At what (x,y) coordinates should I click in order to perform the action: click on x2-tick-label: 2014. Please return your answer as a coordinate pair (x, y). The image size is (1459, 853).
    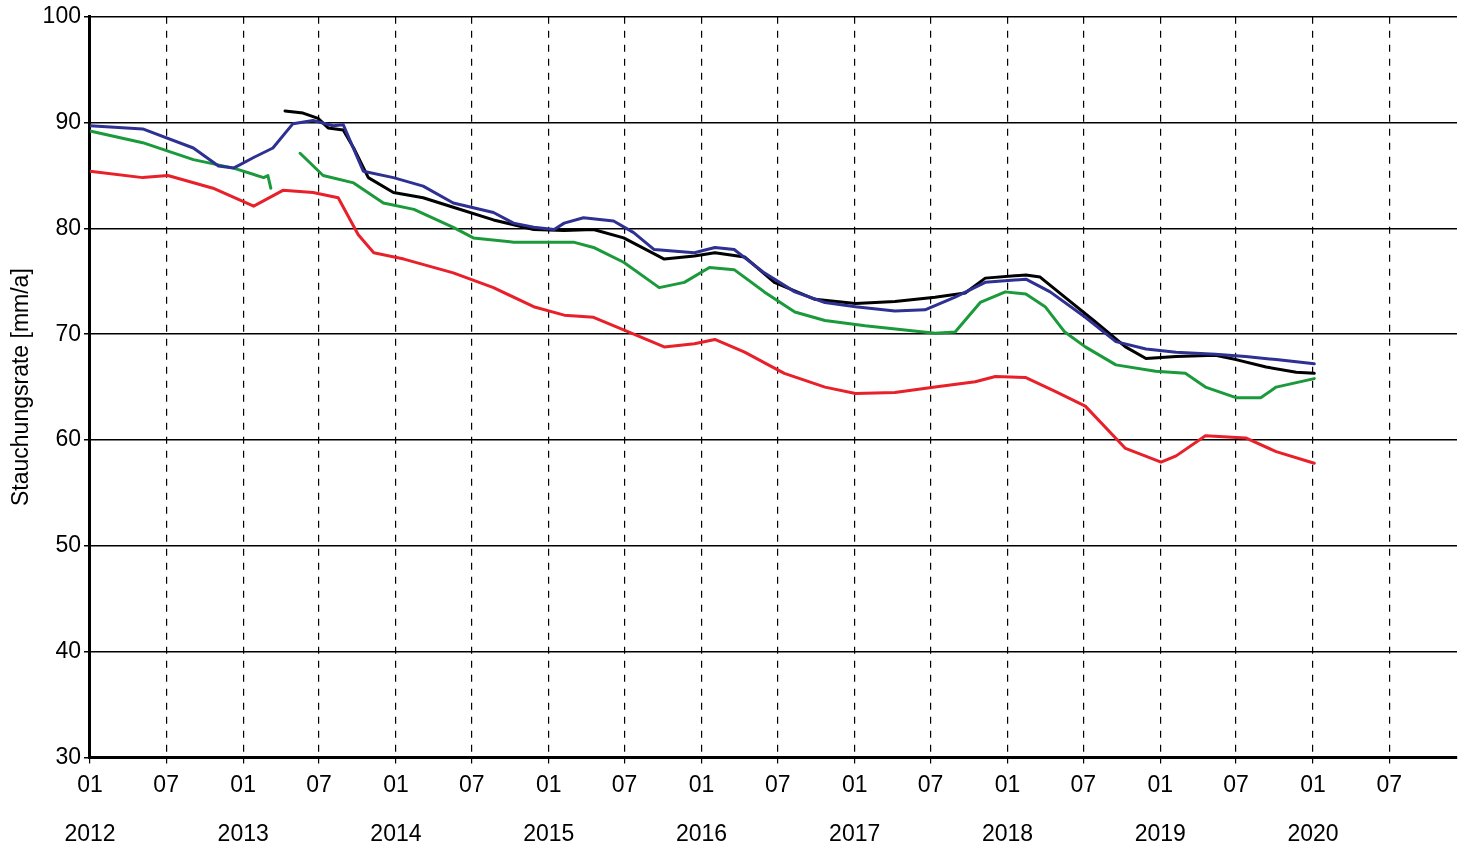
    Looking at the image, I should click on (396, 833).